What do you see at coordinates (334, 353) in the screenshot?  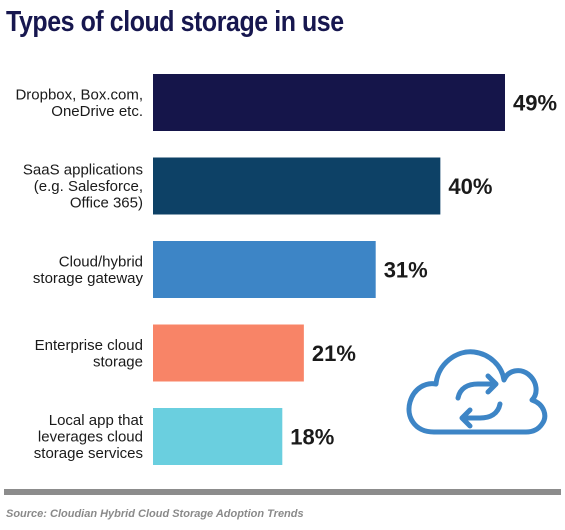 I see `value-label-4: 21%` at bounding box center [334, 353].